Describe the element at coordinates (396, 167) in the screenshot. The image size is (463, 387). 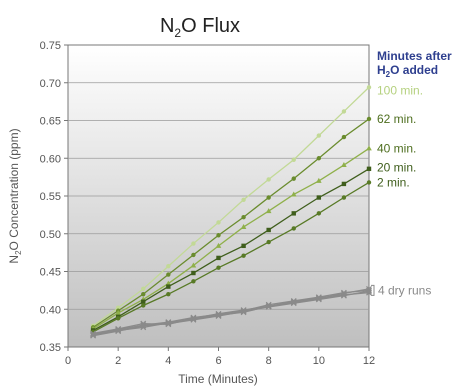
I see `legend-entry: 20 min.` at that location.